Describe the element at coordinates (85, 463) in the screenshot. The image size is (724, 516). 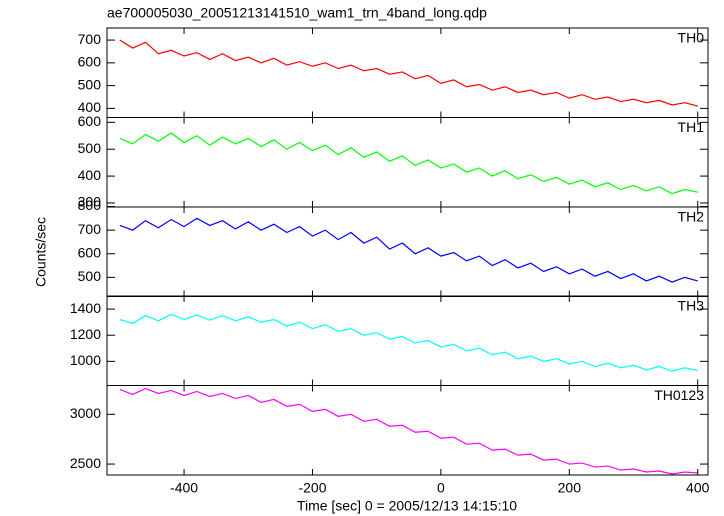
I see `y-tick-label: 2500` at that location.